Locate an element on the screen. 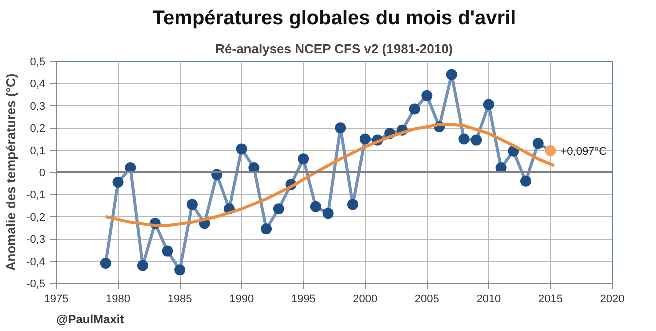  y-tick-label: 0,2 is located at coordinates (38, 129).